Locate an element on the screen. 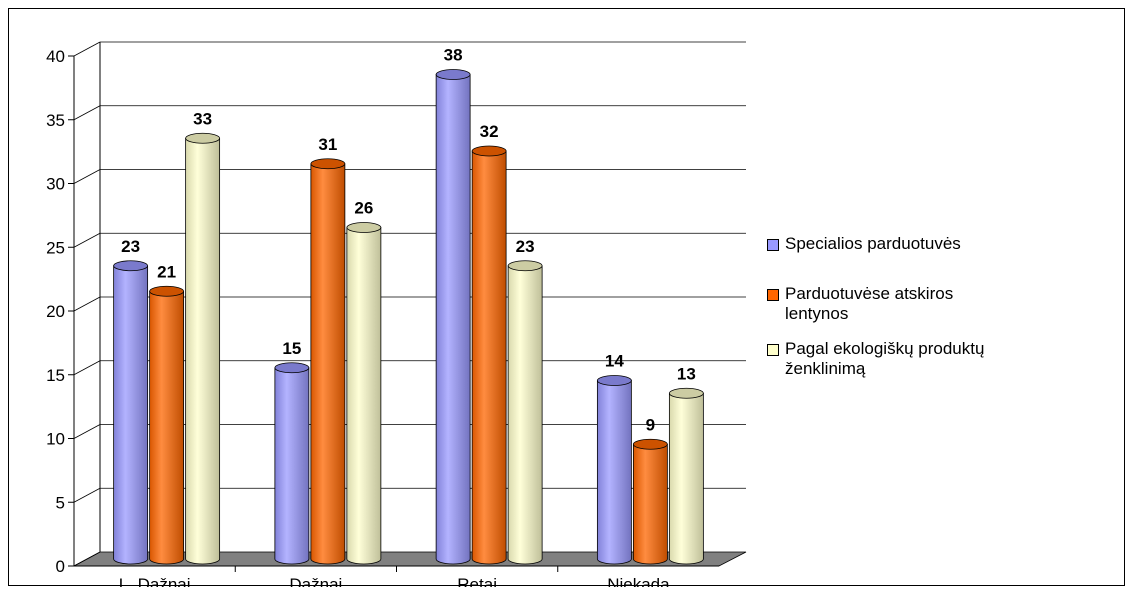 This screenshot has width=1128, height=589. legend-item-lentynos: Parduotuvėse atskiros lentynos is located at coordinates (860, 304).